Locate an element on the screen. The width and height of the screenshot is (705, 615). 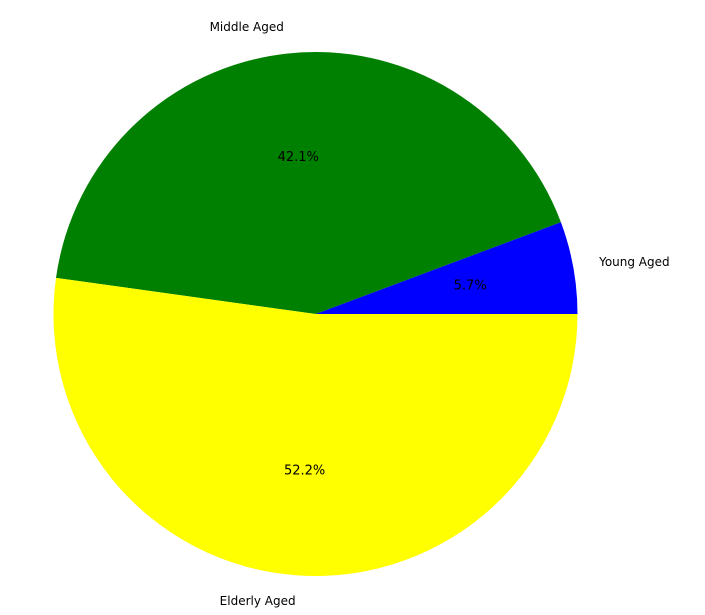
slice-label: Young Aged is located at coordinates (634, 262).